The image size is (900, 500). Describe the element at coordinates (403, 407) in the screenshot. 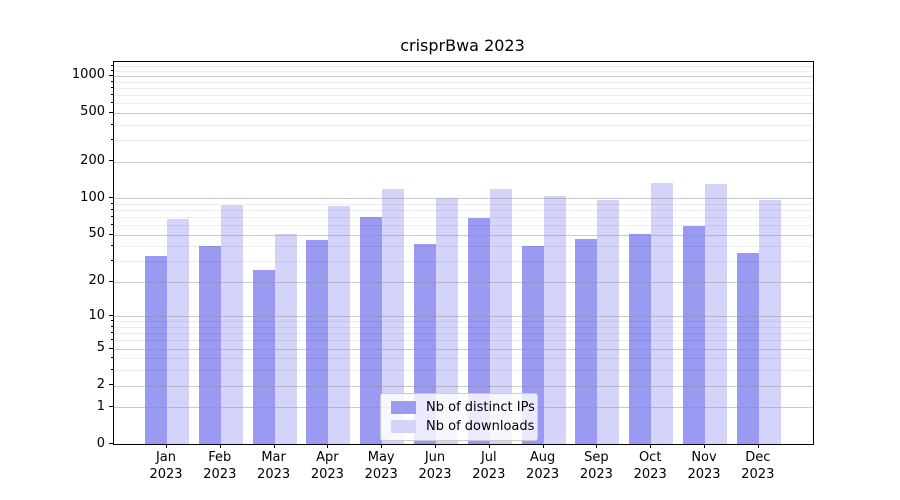

I see `legend-swatch-distinct-ips` at that location.